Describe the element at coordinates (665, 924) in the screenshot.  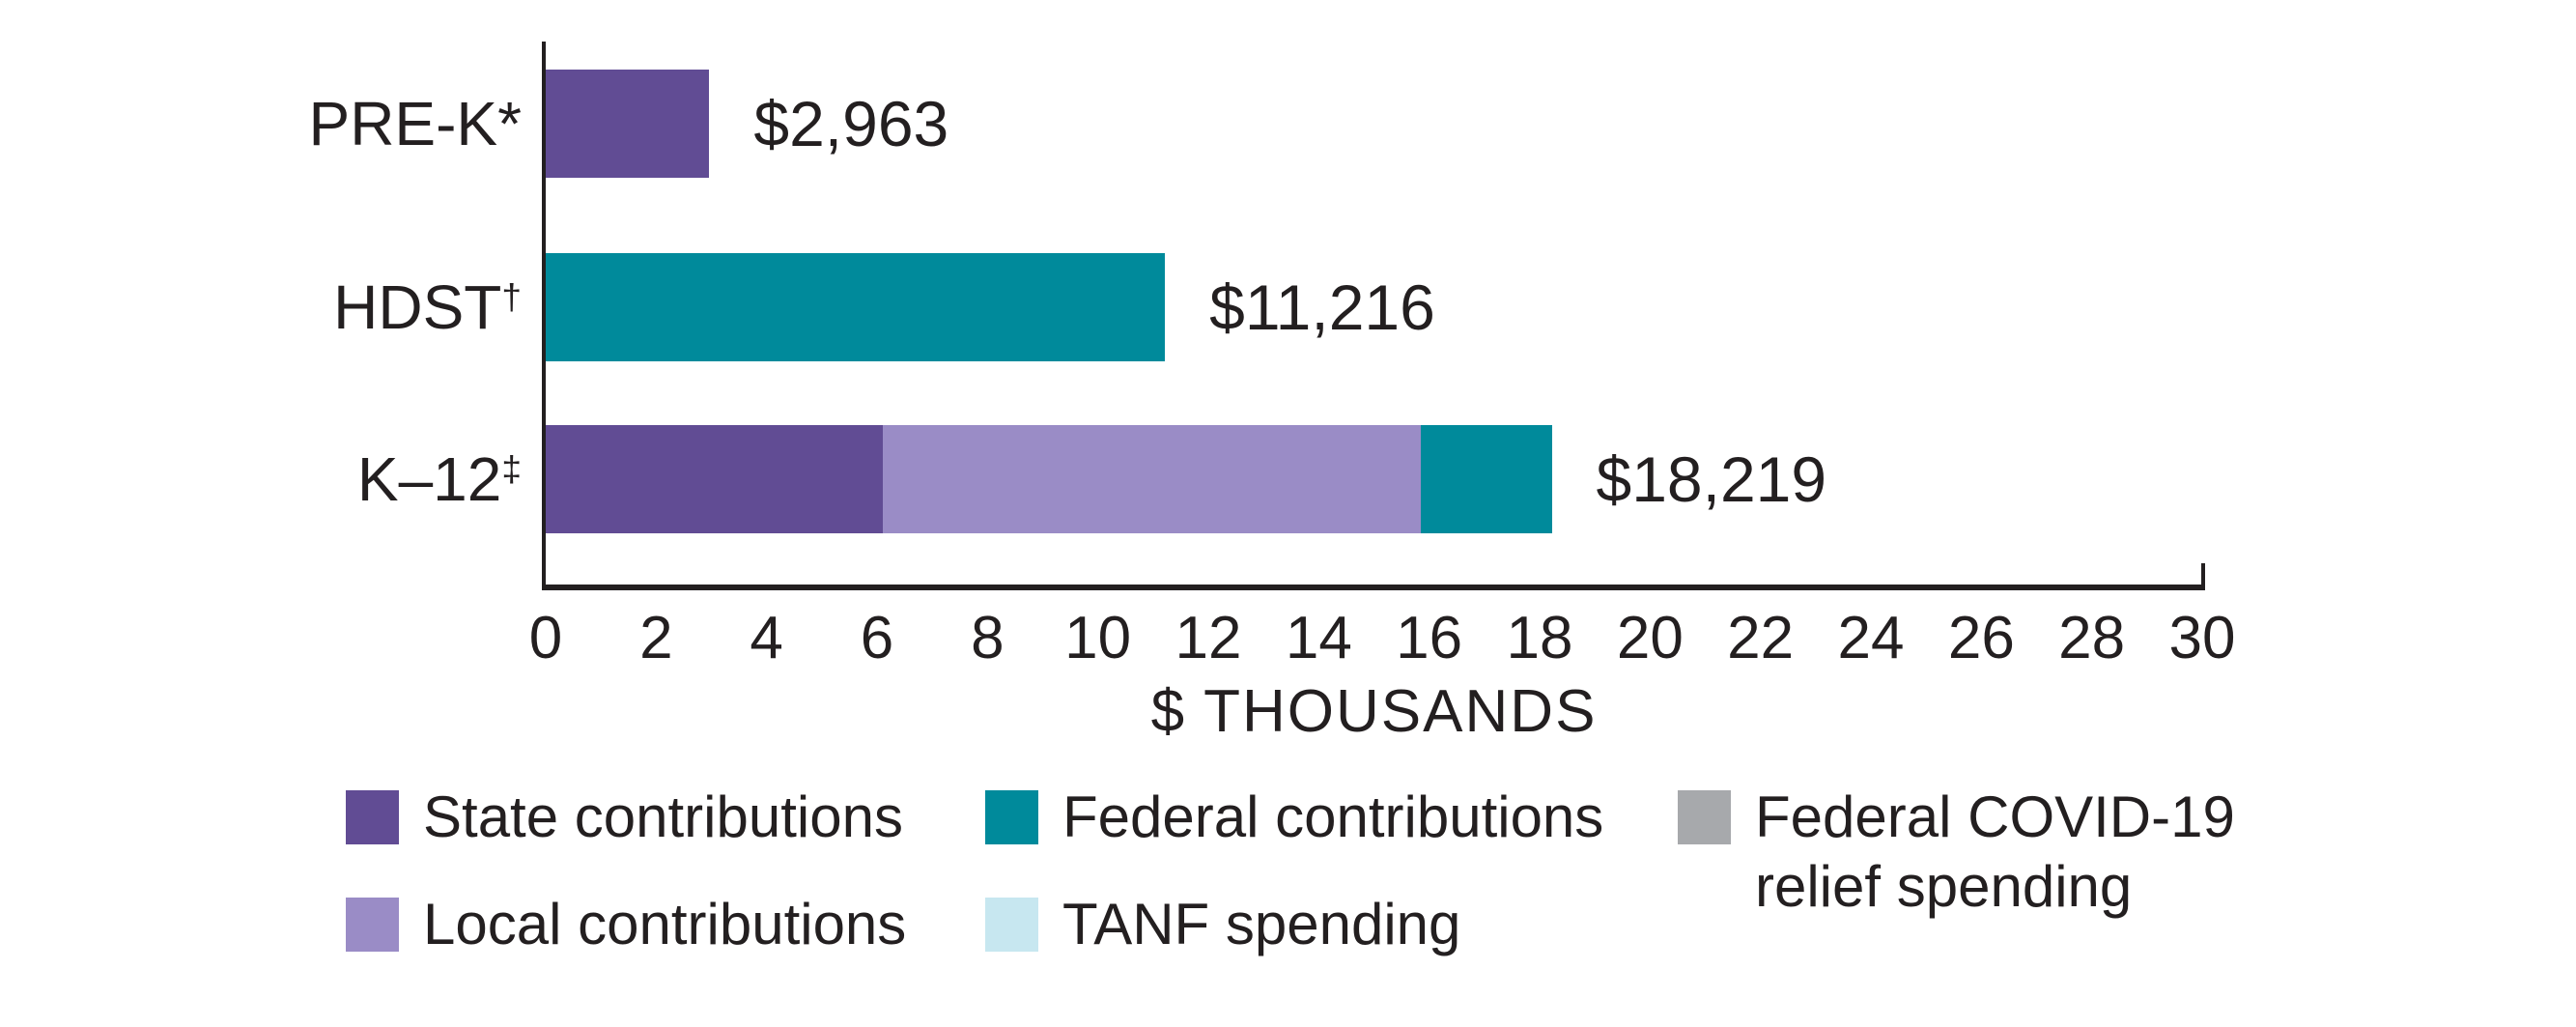
I see `legend-label: Local contributions` at that location.